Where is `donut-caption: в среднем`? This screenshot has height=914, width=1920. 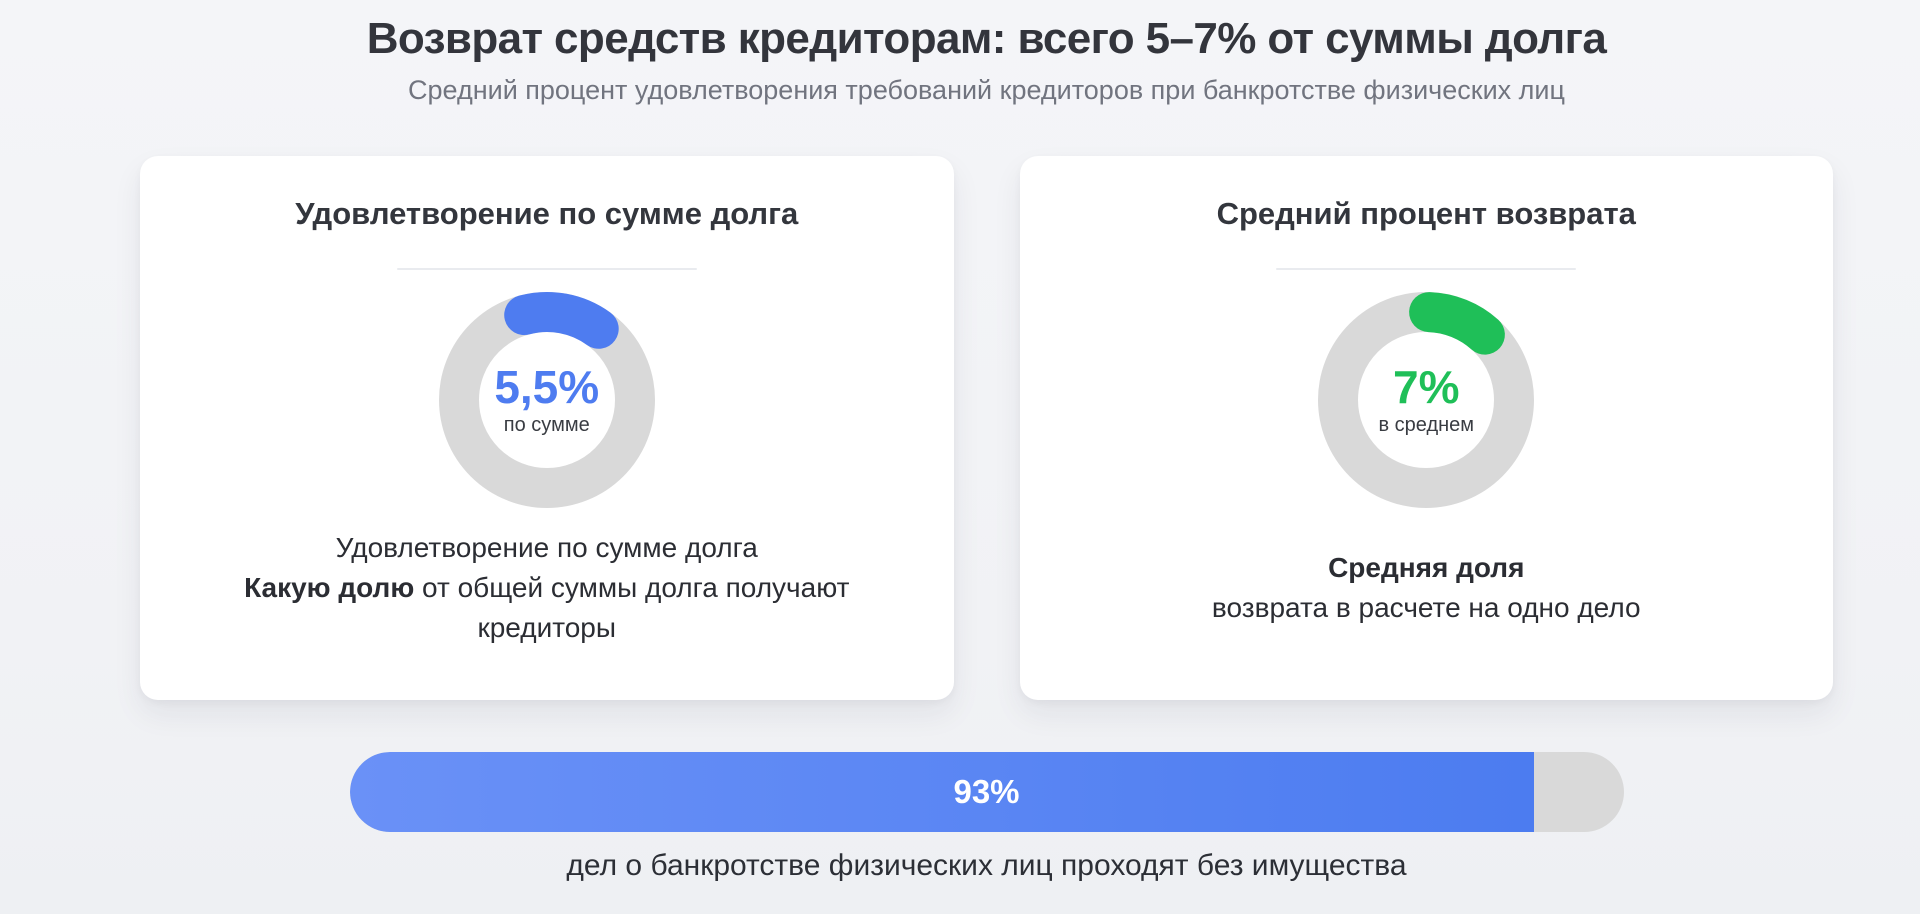 donut-caption: в среднем is located at coordinates (1426, 425).